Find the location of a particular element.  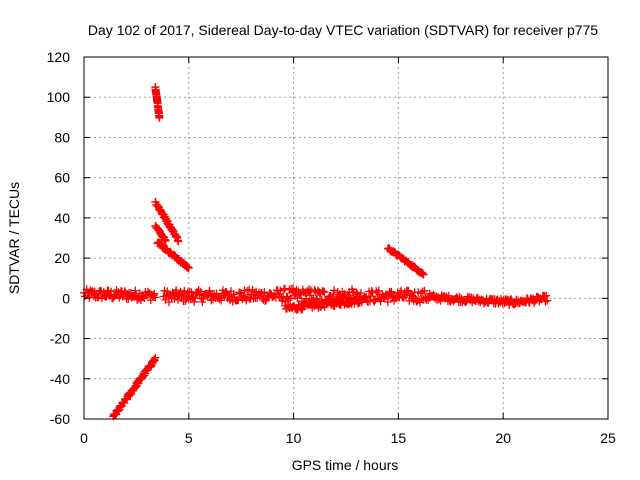

y-tick-label: 100 is located at coordinates (59, 97).